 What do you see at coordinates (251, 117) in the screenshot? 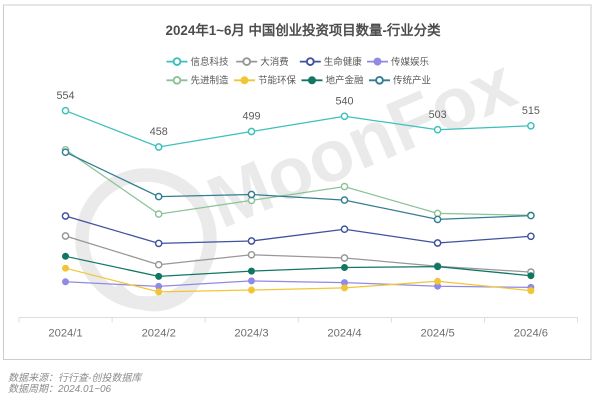
I see `svg-text: 499` at bounding box center [251, 117].